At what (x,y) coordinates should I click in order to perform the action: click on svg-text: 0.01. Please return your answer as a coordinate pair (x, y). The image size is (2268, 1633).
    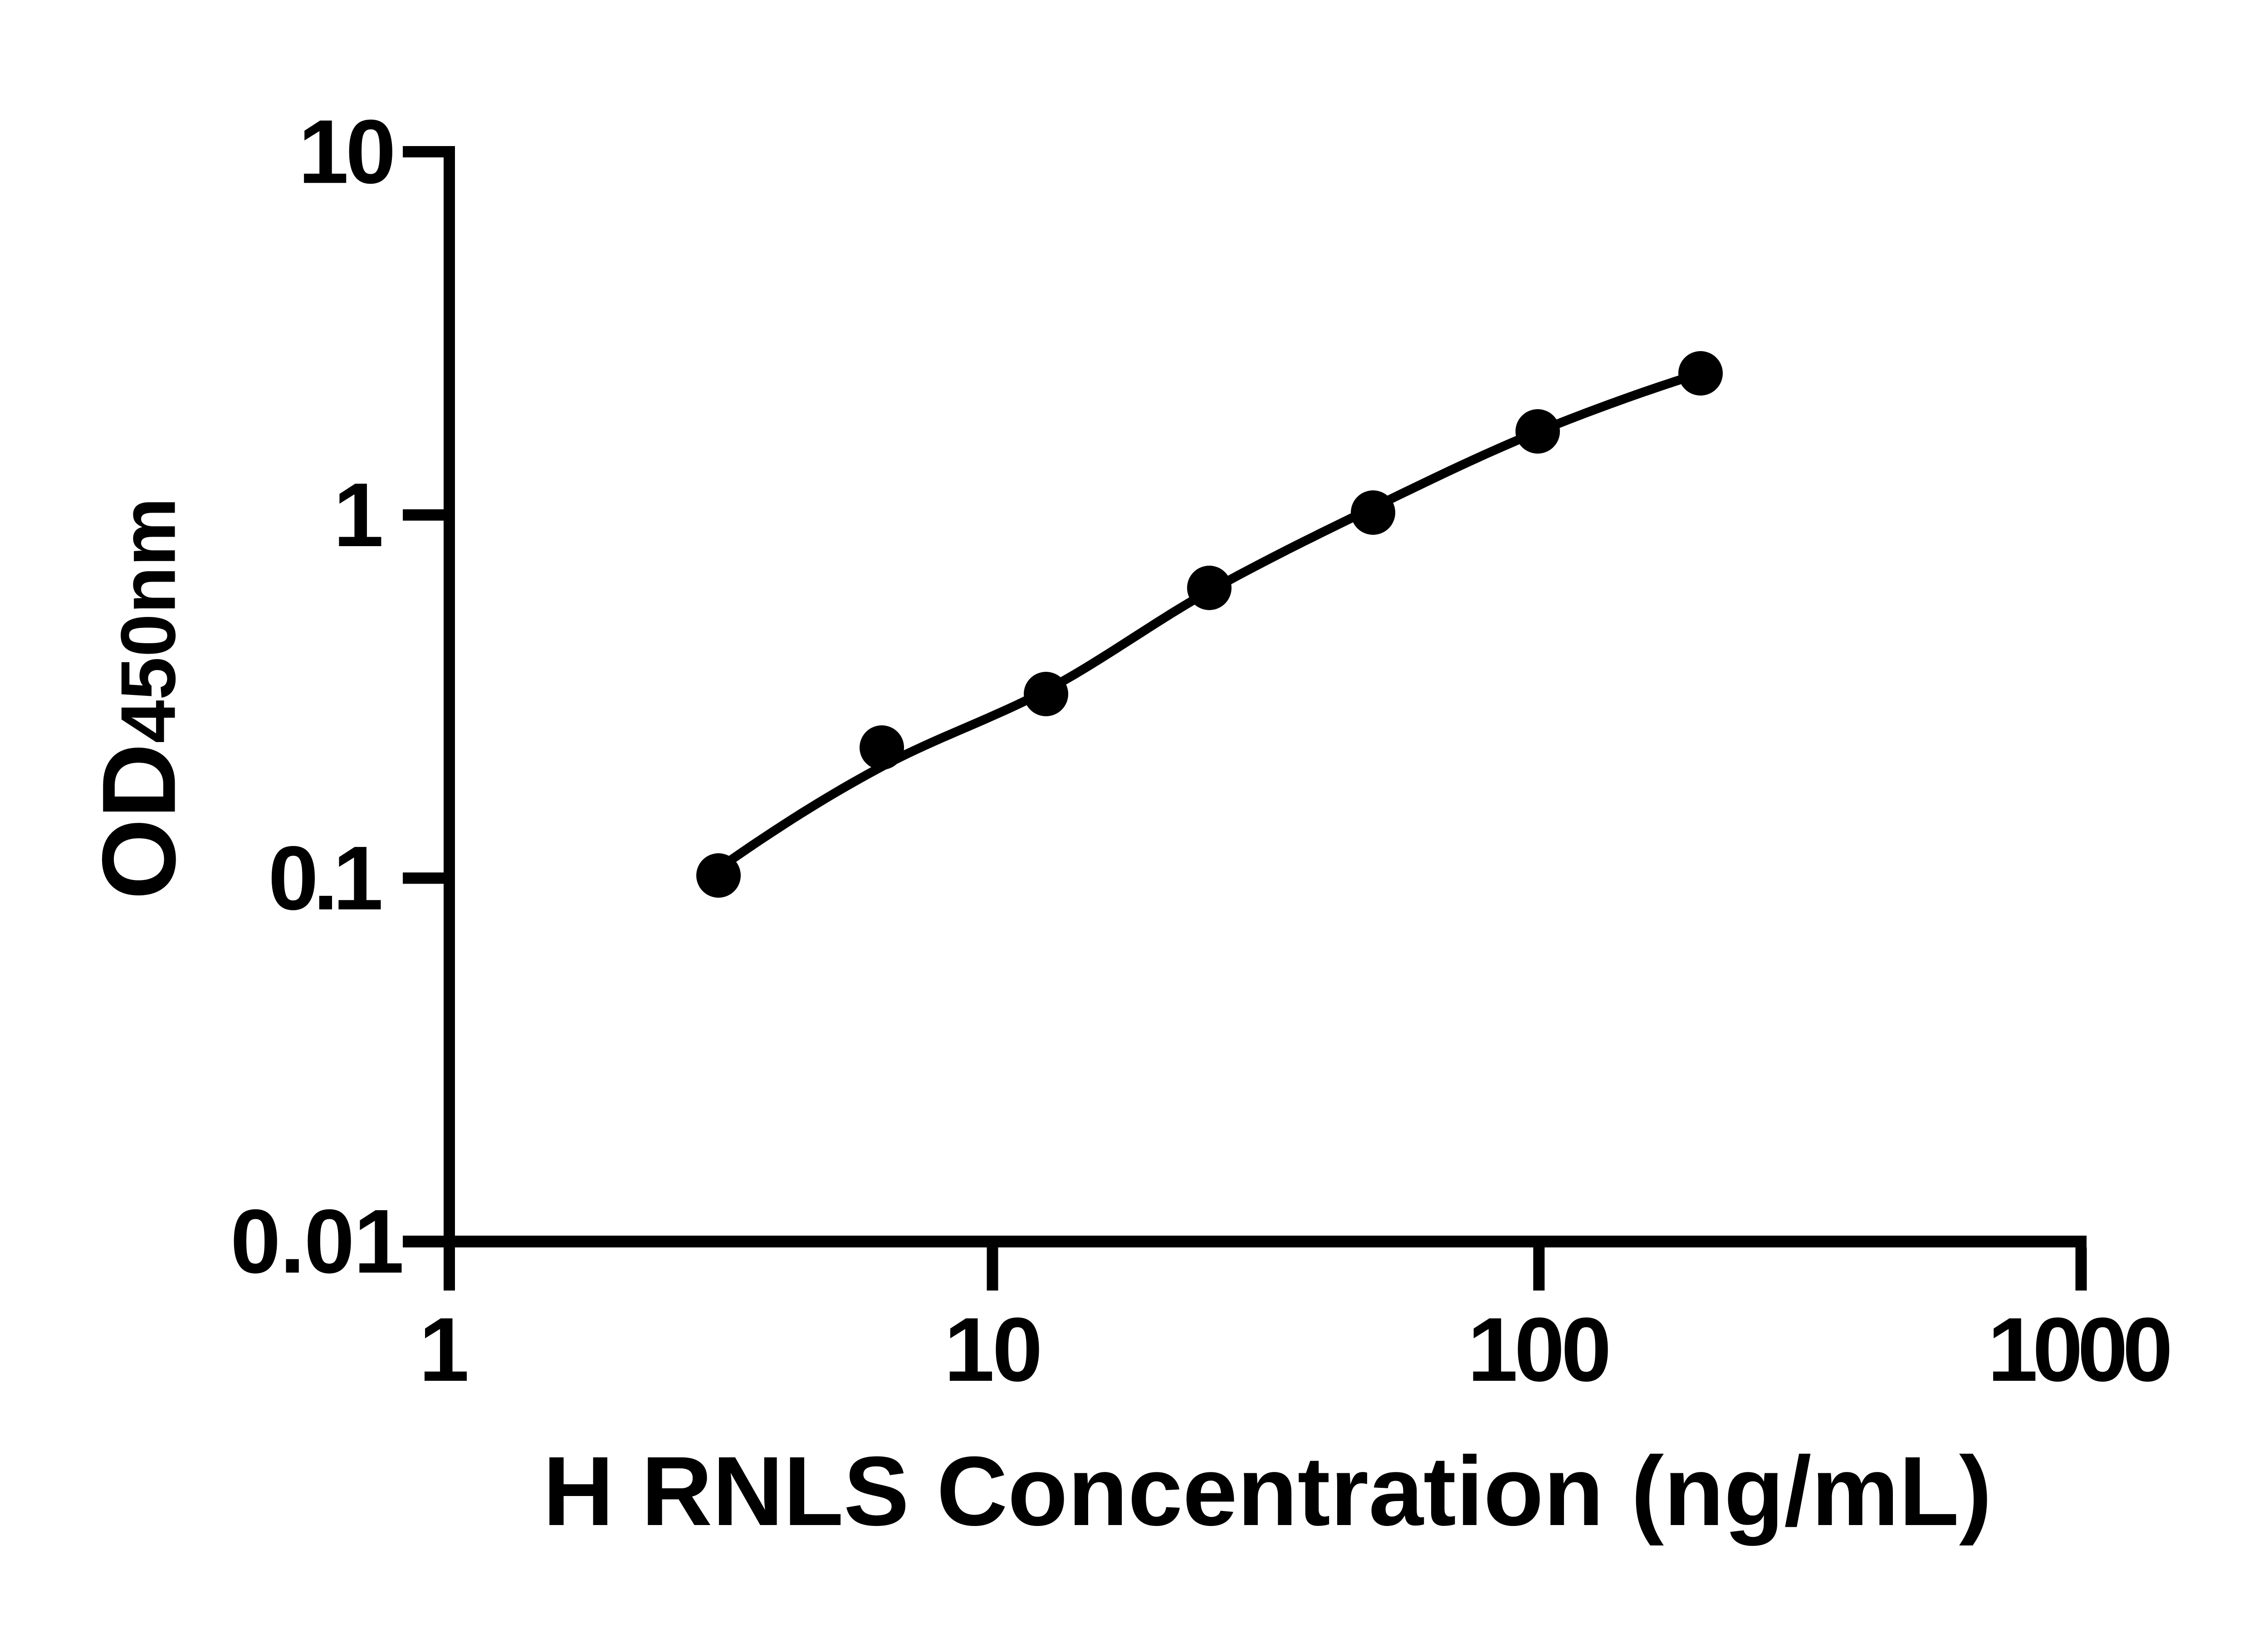
    Looking at the image, I should click on (317, 1241).